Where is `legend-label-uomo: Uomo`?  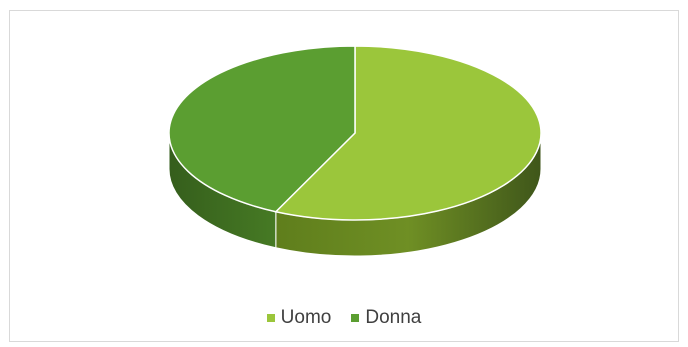 legend-label-uomo: Uomo is located at coordinates (306, 317).